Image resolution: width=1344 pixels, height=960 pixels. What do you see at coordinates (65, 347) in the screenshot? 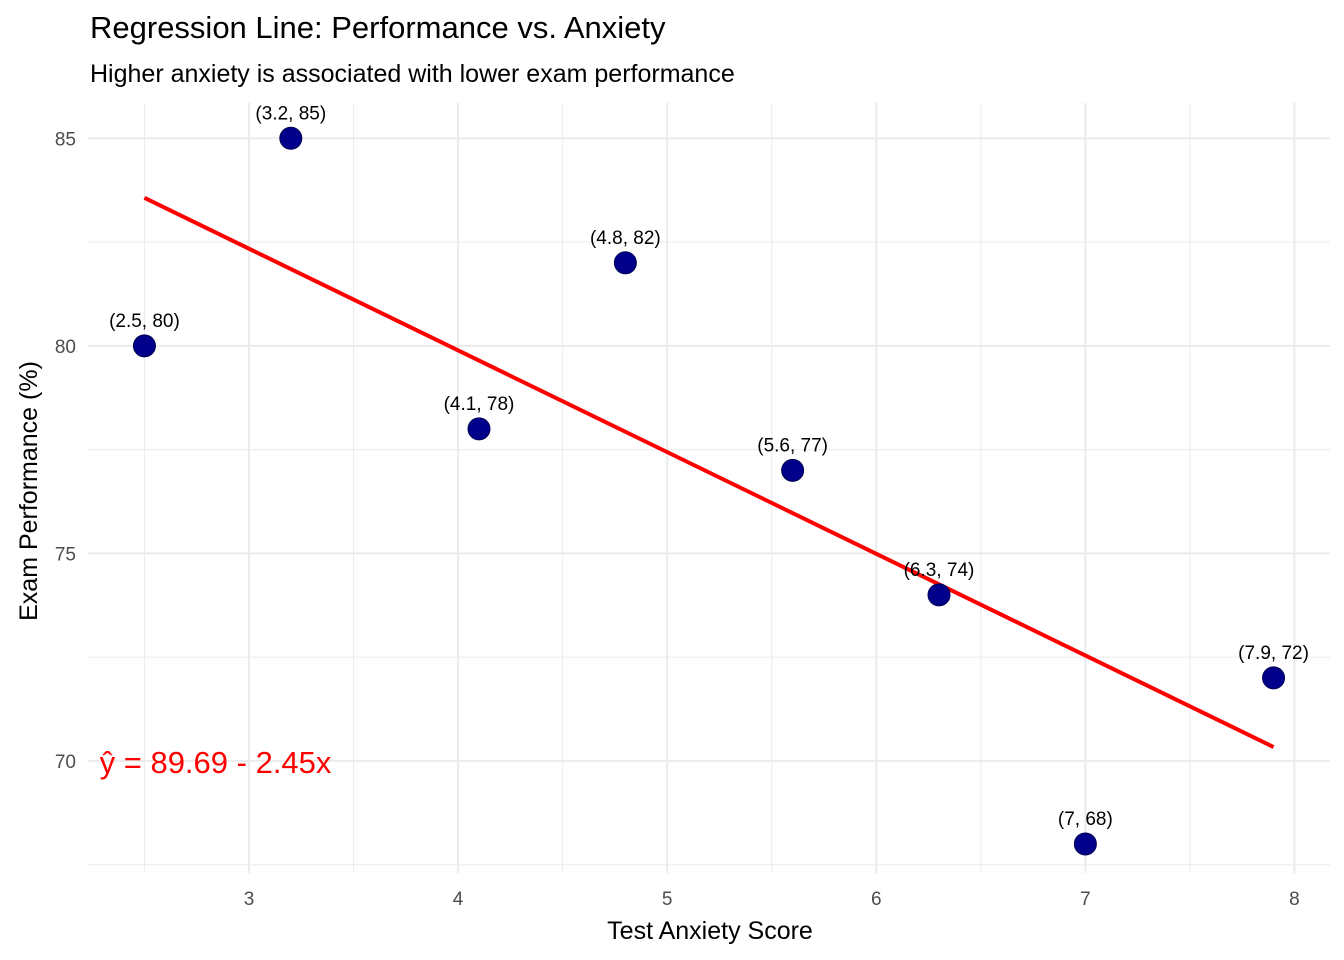
I see `y-tick-label: 80` at bounding box center [65, 347].